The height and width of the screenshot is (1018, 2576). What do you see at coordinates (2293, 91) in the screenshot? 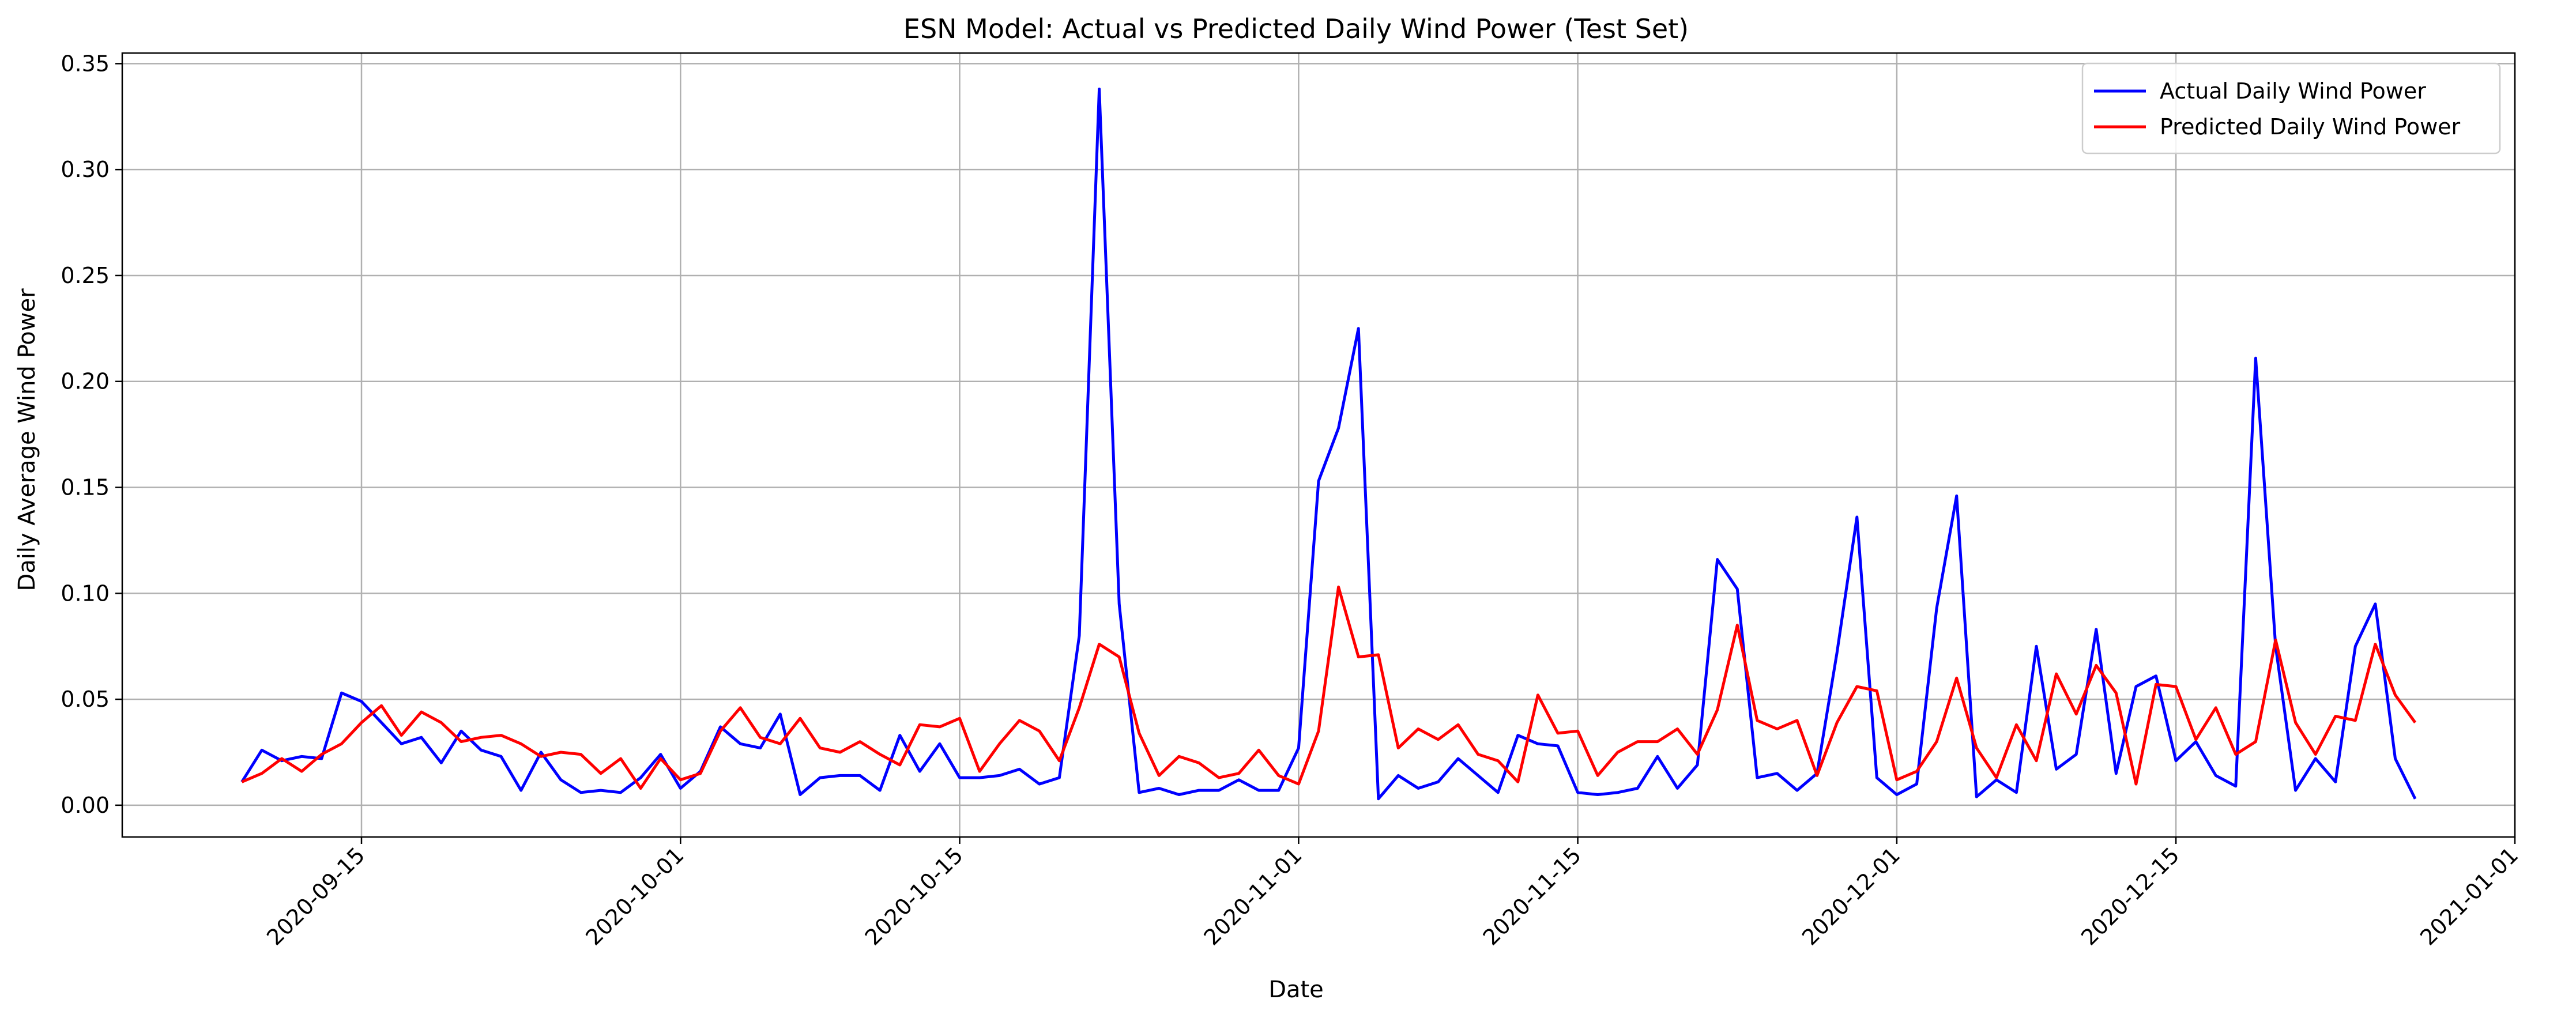
I see `legend-label: Actual Daily Wind Power` at bounding box center [2293, 91].